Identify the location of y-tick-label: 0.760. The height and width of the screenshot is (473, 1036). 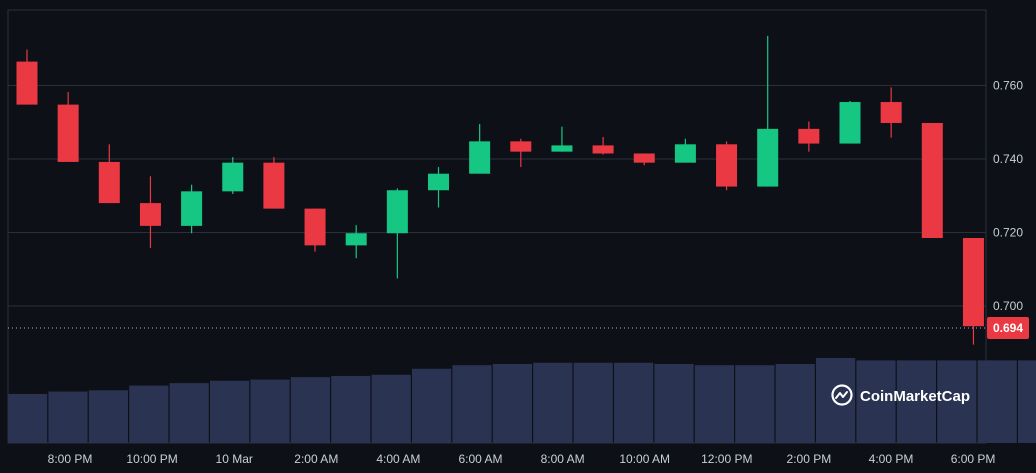
(1008, 86).